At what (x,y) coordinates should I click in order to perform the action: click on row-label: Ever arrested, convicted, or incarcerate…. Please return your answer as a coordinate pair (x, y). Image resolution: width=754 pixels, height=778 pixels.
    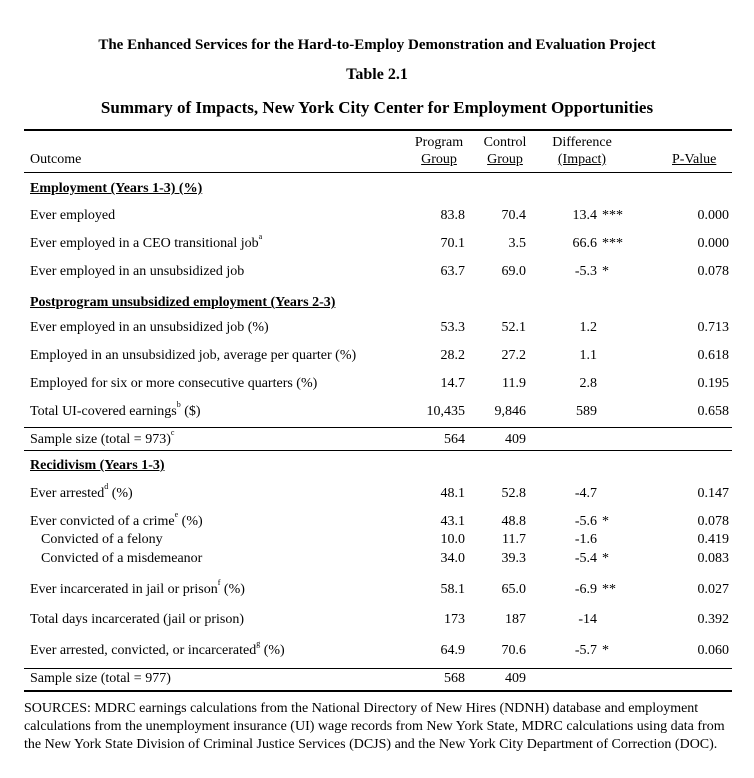
    Looking at the image, I should click on (157, 648).